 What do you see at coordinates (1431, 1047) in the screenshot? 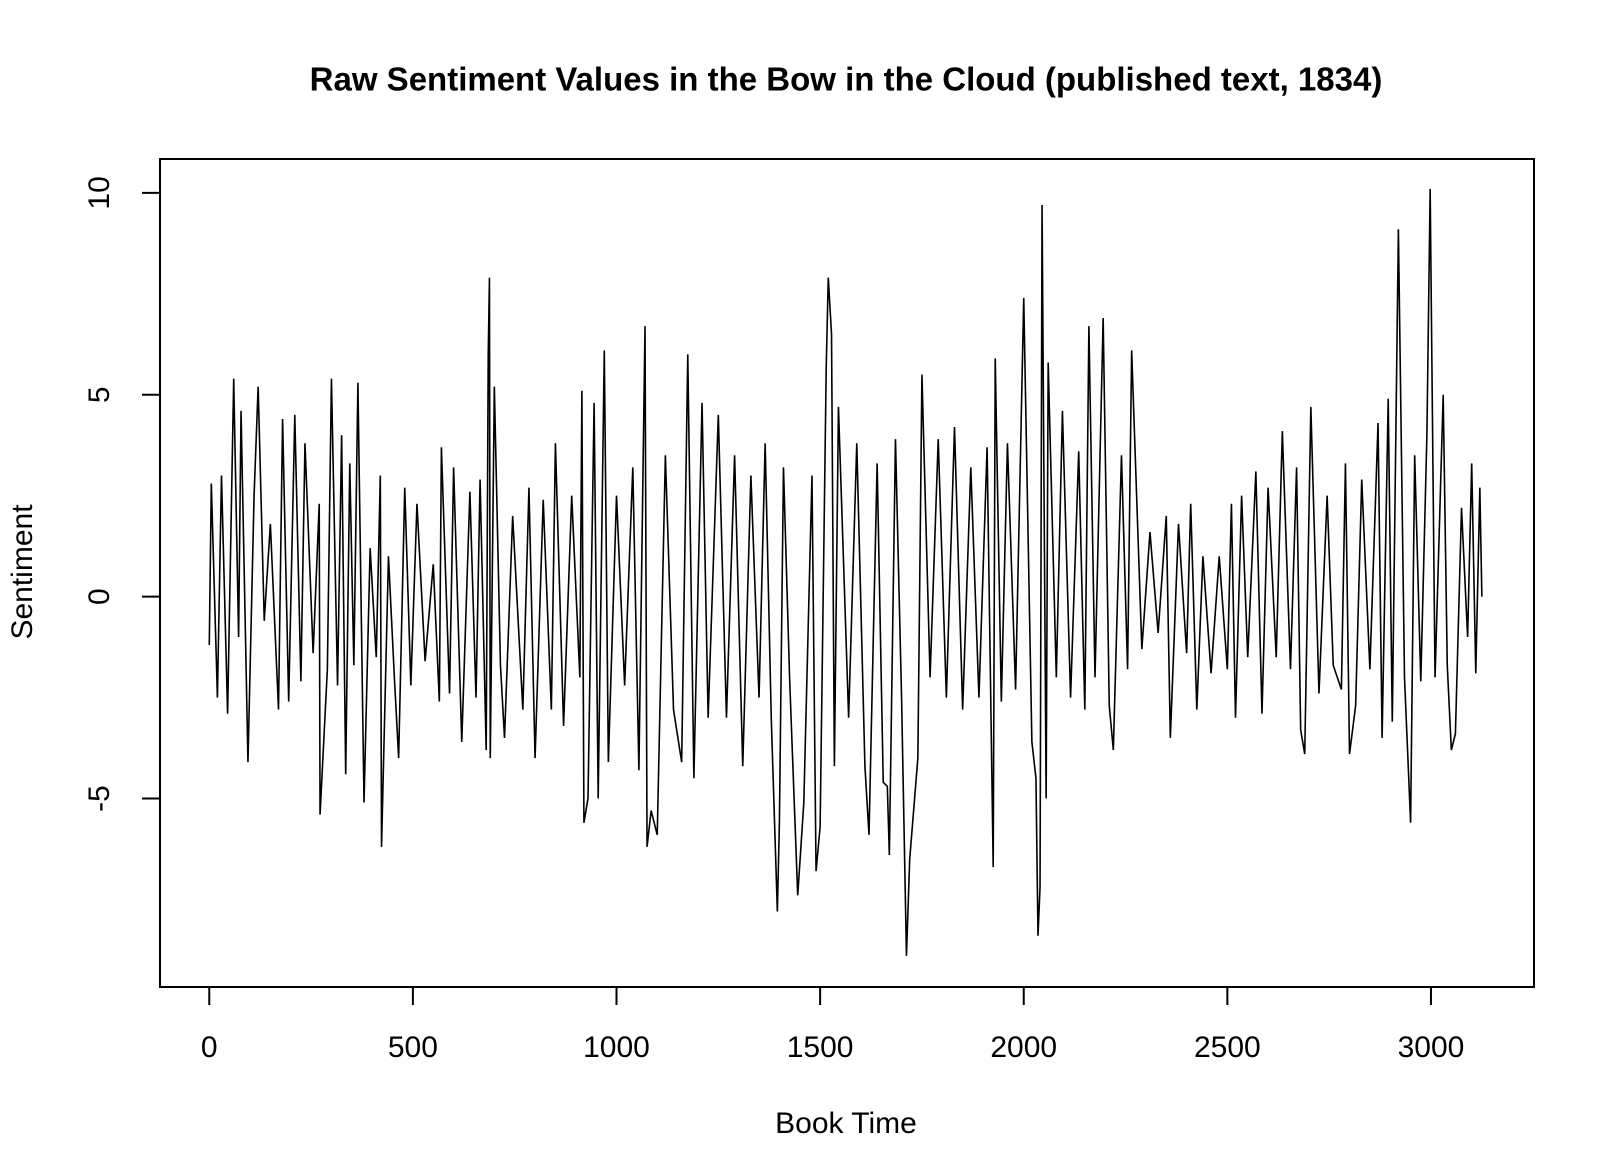
I see `x-tick-label: 3000` at bounding box center [1431, 1047].